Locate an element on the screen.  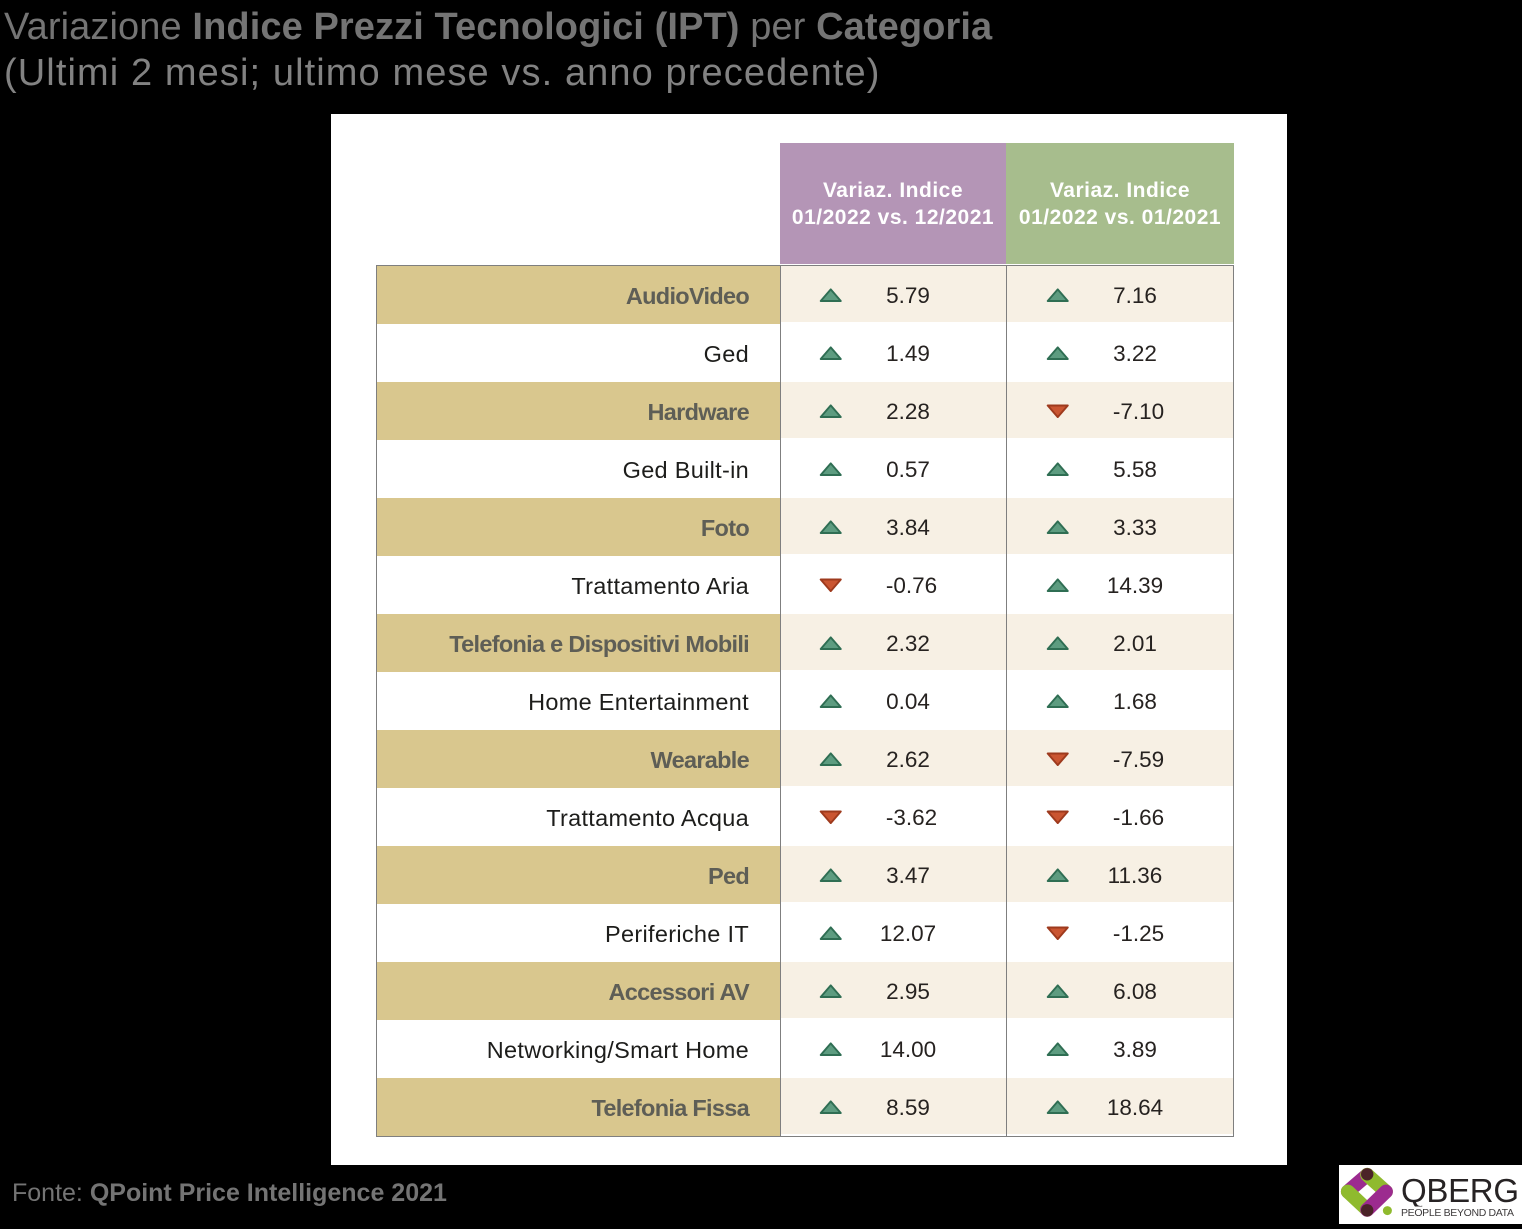
svg-text: QBERG is located at coordinates (1460, 1190).